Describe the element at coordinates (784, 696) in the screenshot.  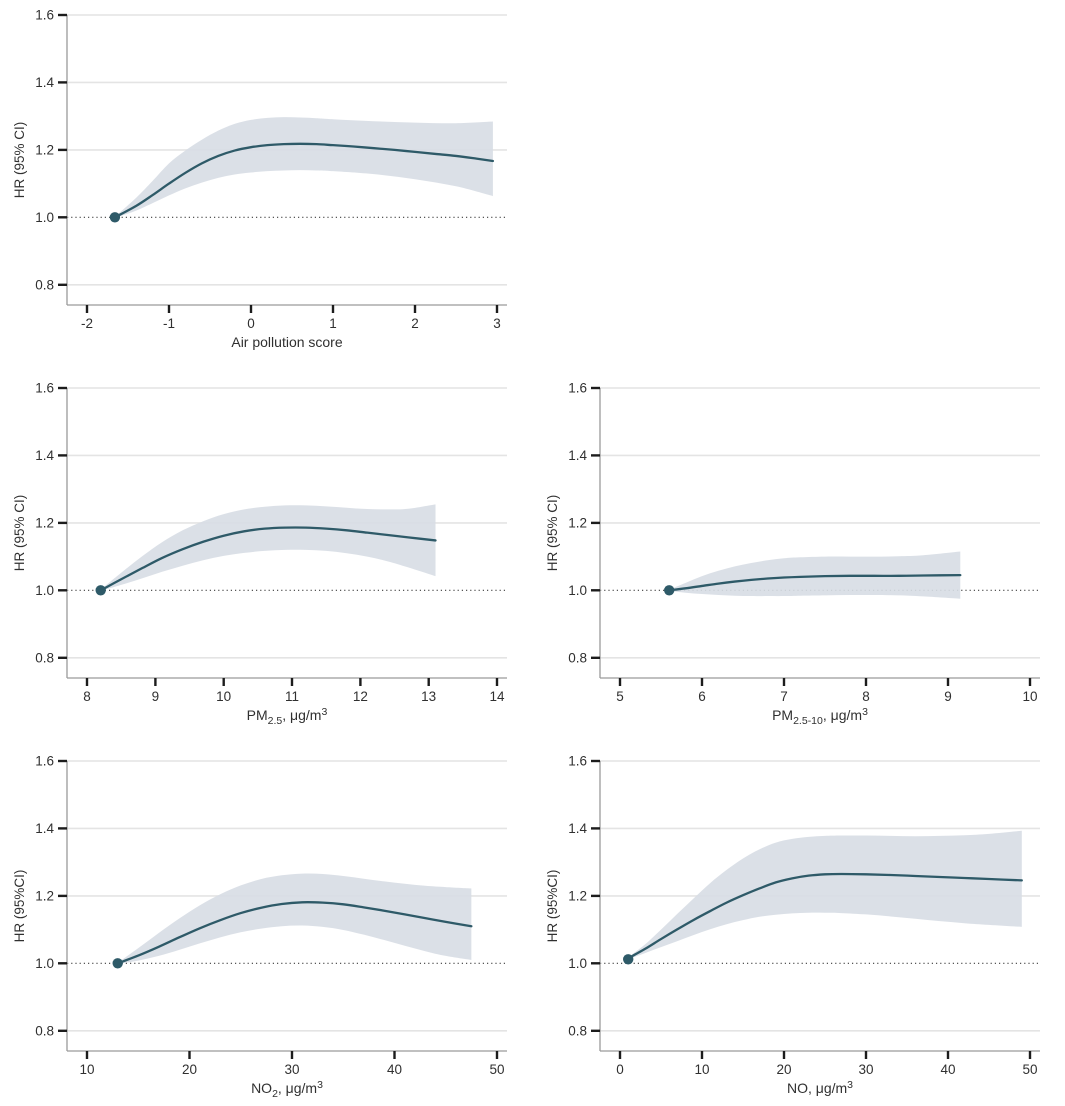
I see `x-tick-label: 7` at that location.